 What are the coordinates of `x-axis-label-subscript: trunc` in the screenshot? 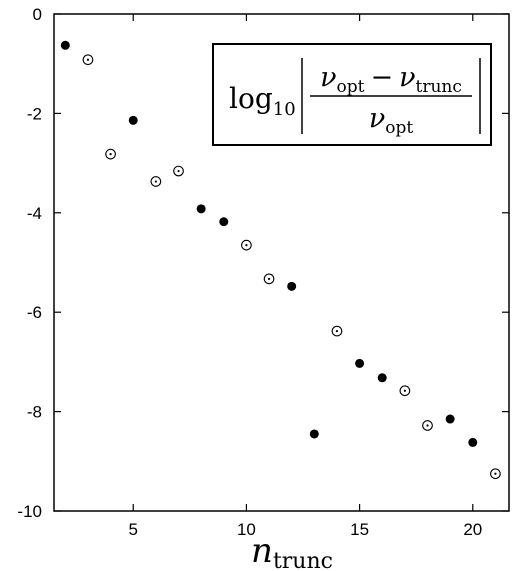 It's located at (303, 560).